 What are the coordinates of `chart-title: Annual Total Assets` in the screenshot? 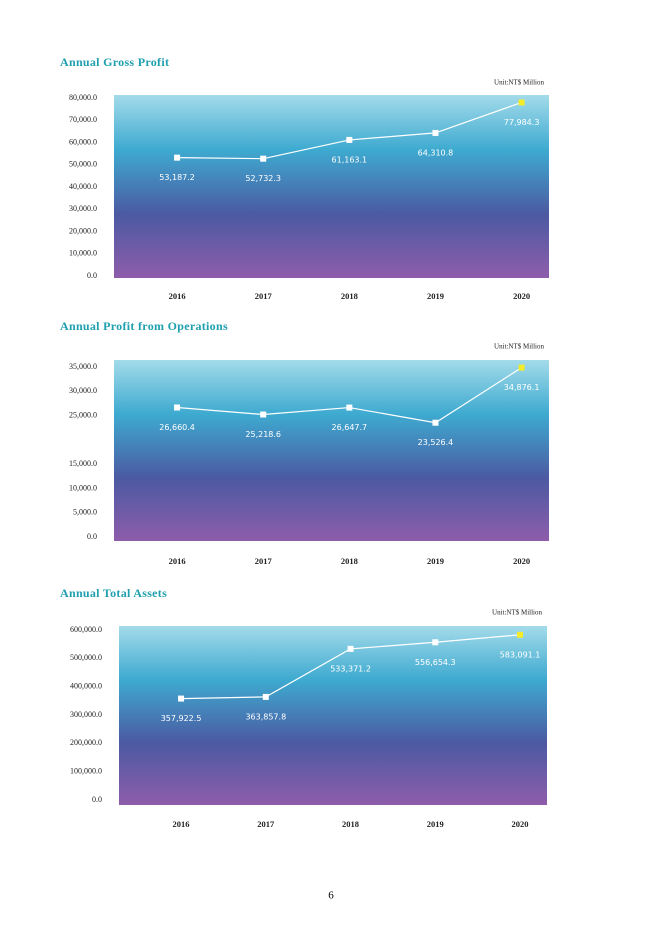 It's located at (113, 593).